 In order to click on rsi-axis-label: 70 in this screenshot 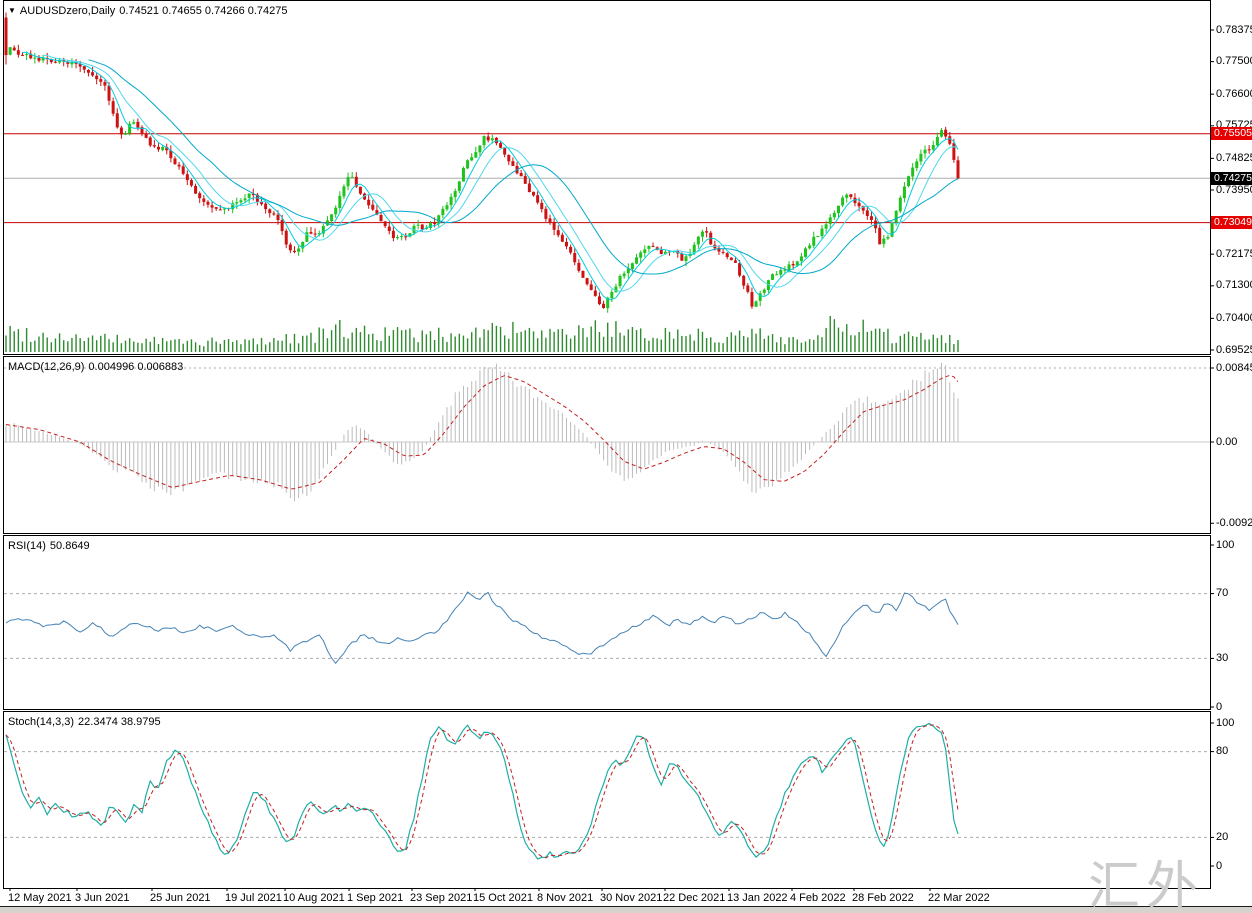, I will do `click(1222, 593)`.